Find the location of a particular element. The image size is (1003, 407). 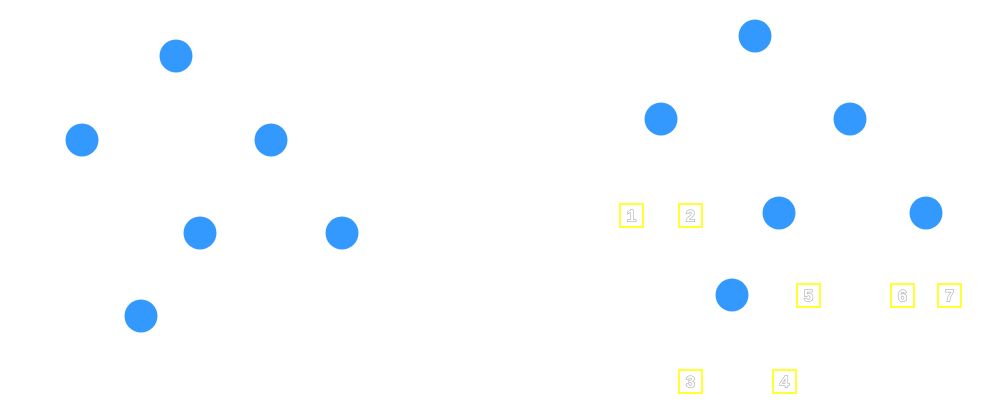

marker-label: 2 is located at coordinates (690, 216).